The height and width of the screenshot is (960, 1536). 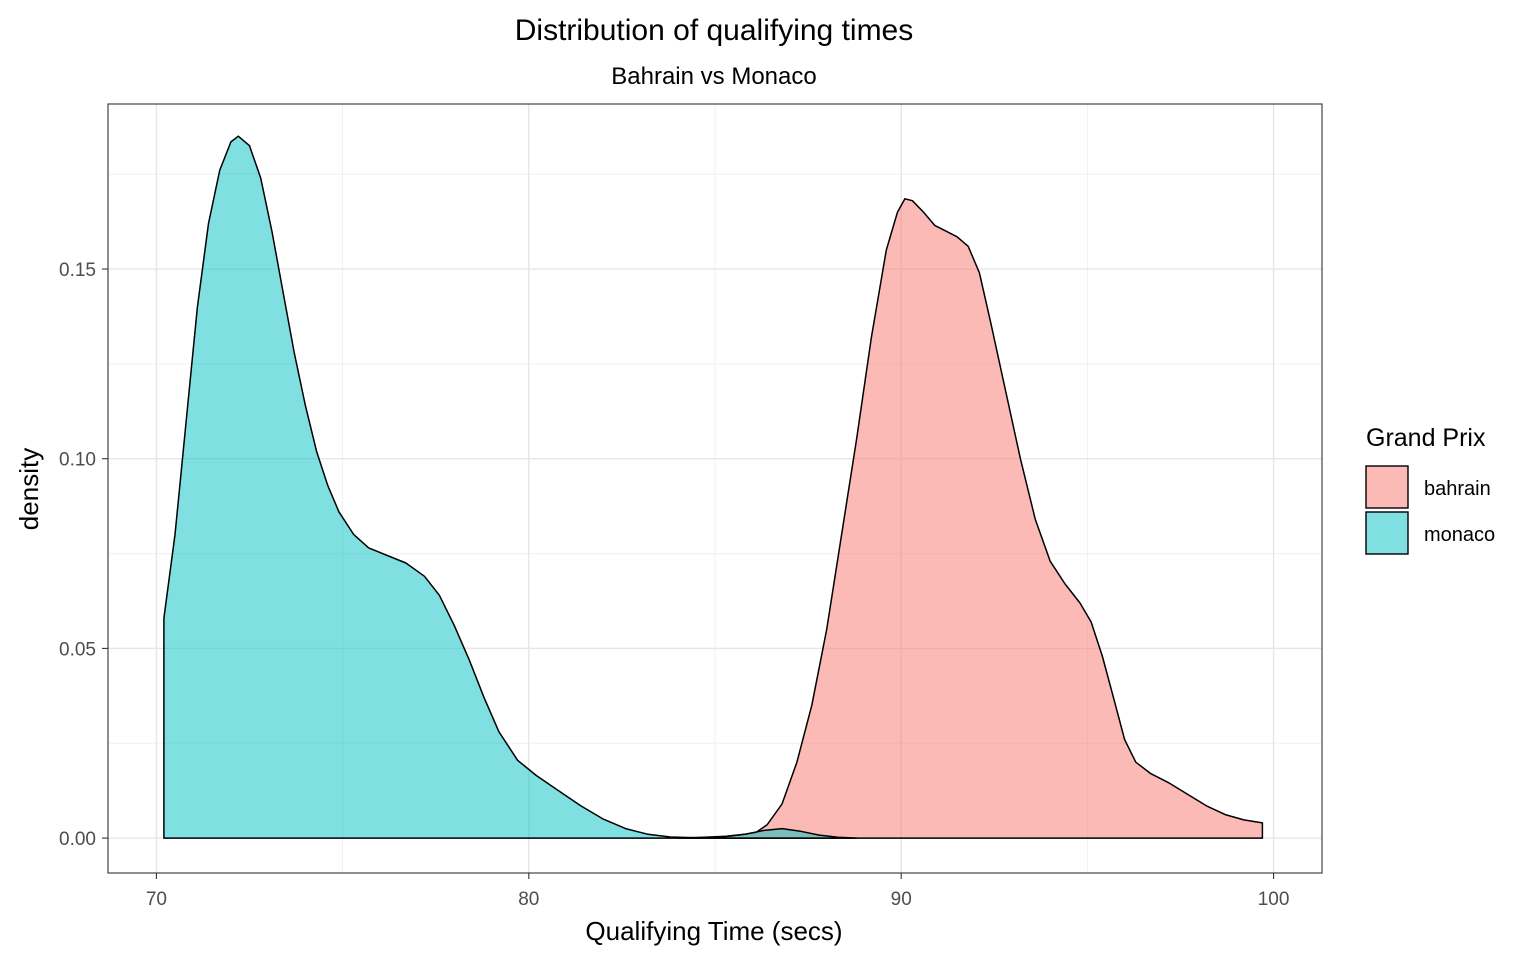 I want to click on chart-subtitle: Bahrain vs Monaco, so click(x=713, y=76).